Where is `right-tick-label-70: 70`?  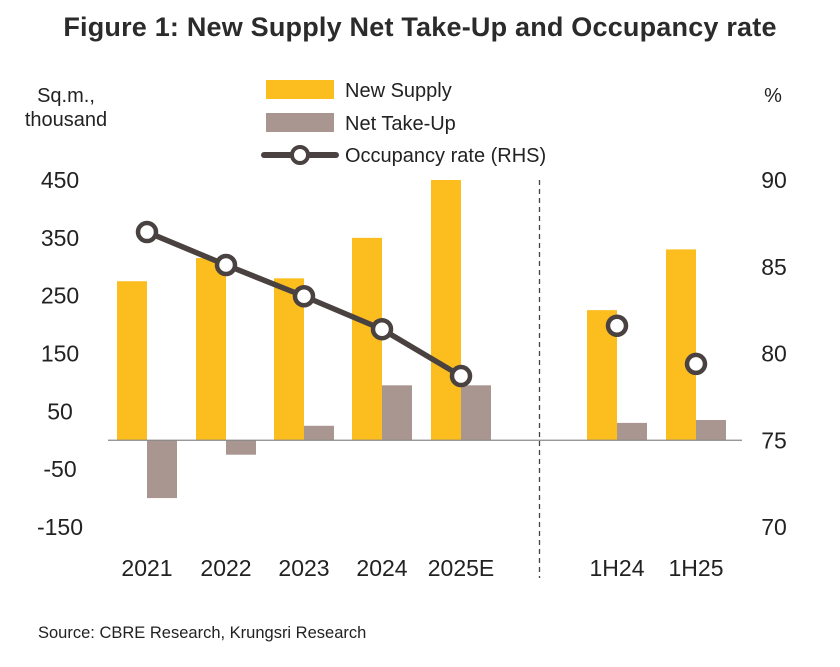
right-tick-label-70: 70 is located at coordinates (774, 527).